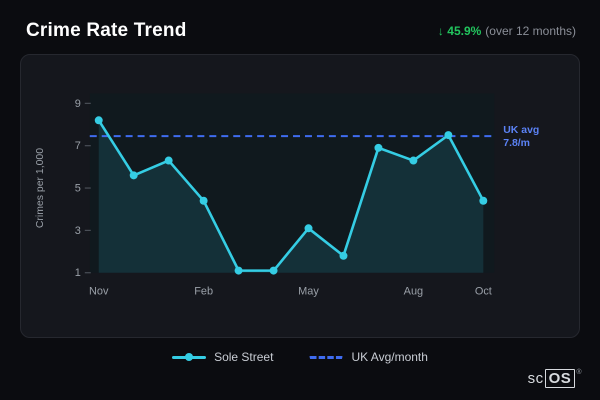 The height and width of the screenshot is (400, 600). I want to click on x-tick-label: Aug, so click(413, 292).